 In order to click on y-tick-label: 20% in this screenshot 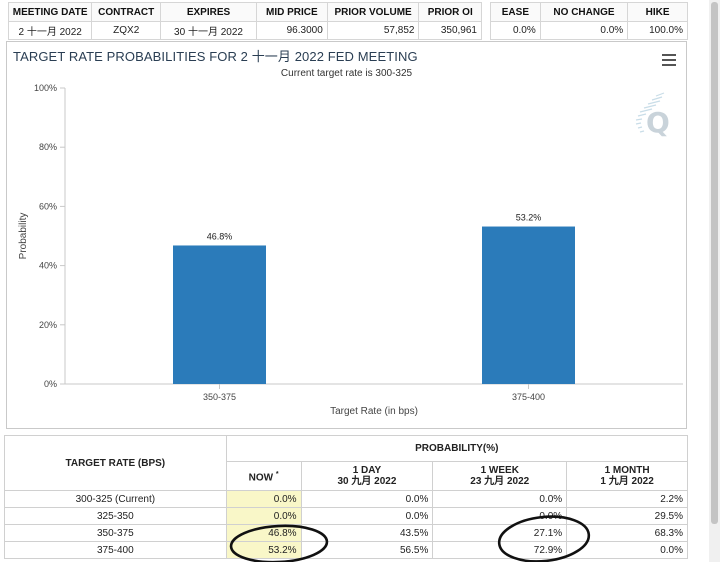, I will do `click(48, 325)`.